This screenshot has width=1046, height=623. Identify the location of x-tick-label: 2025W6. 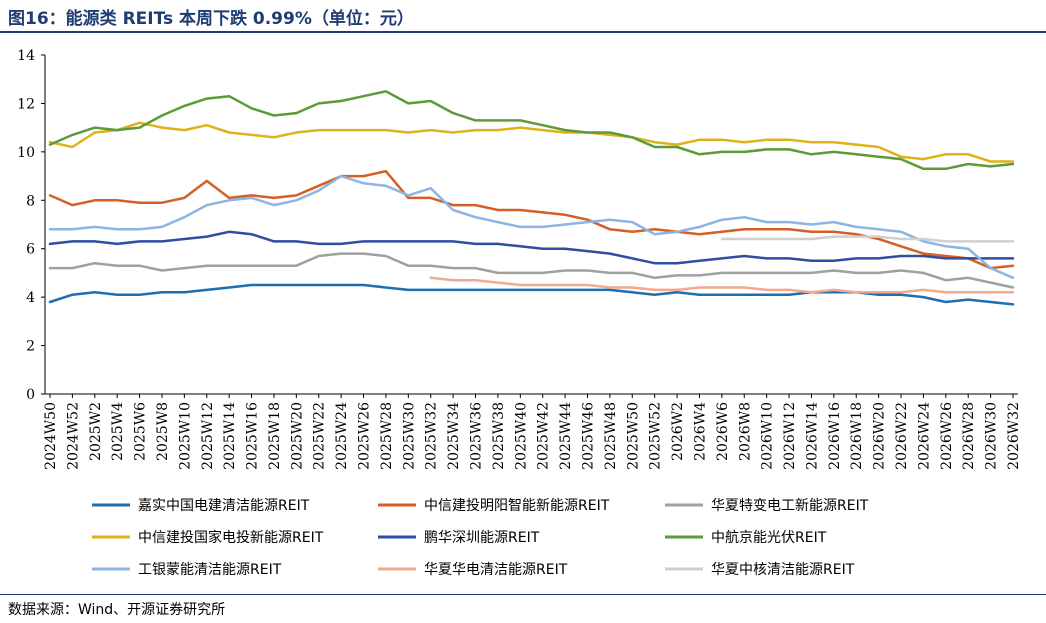
(141, 431).